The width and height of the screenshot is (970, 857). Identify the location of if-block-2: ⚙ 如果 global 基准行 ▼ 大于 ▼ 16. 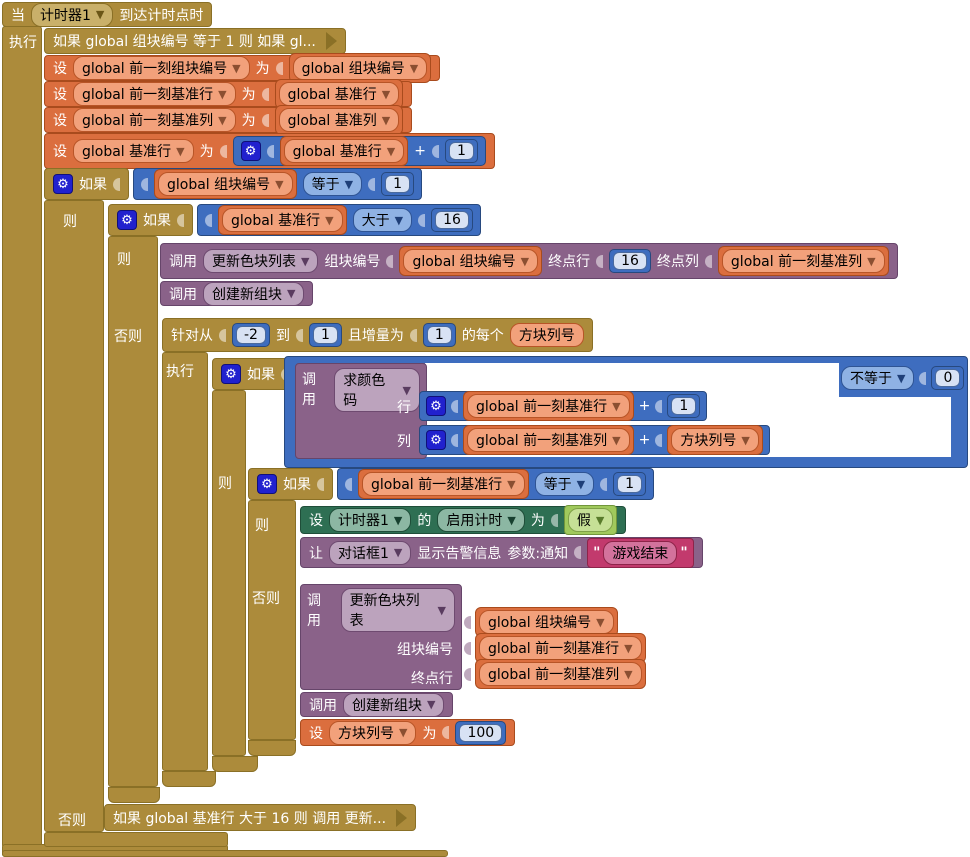
(294, 220).